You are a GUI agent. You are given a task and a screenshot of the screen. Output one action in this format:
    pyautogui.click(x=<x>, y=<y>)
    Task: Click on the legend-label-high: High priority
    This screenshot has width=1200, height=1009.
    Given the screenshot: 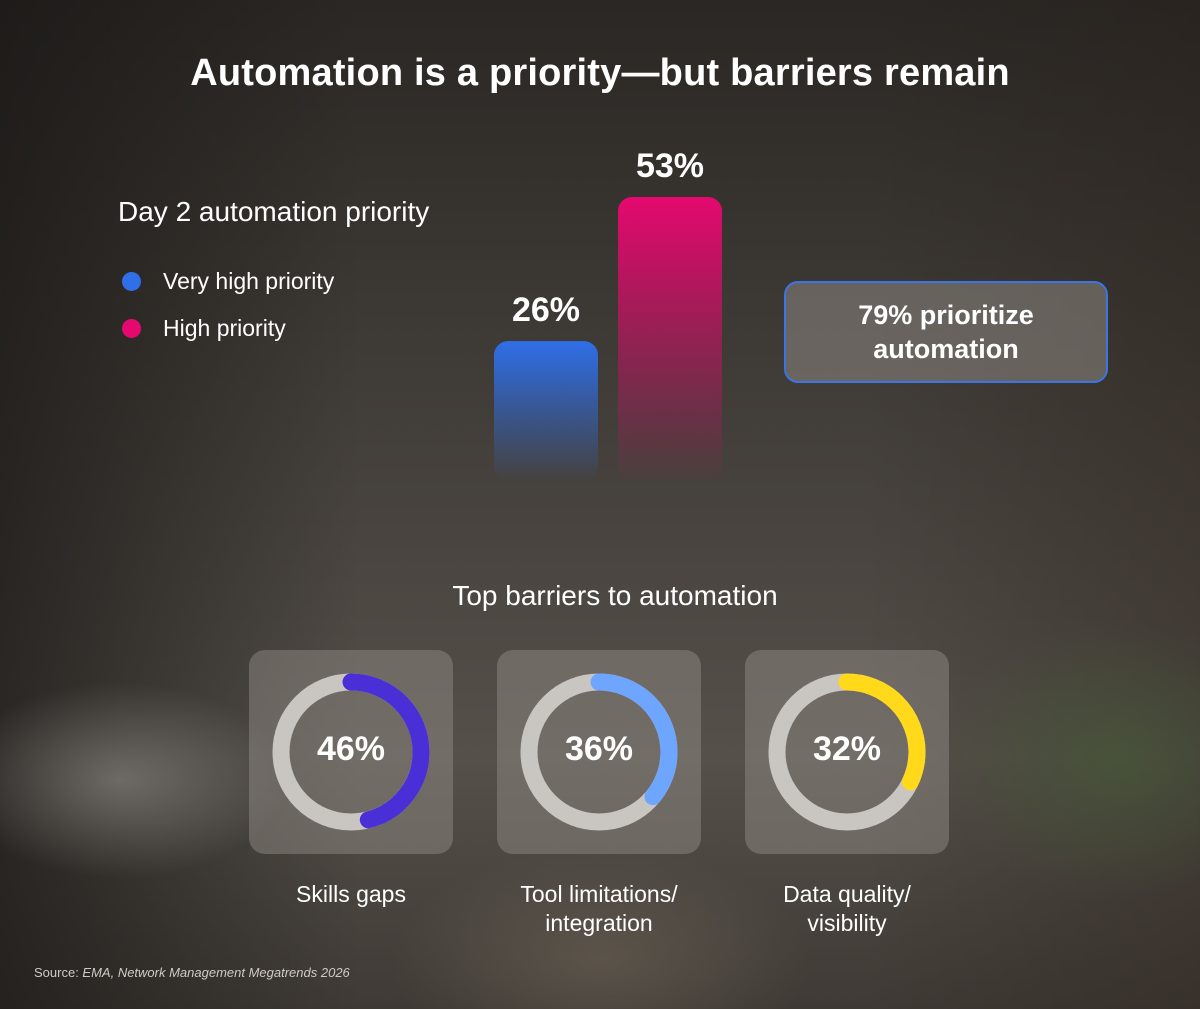 What is the action you would take?
    pyautogui.click(x=224, y=328)
    